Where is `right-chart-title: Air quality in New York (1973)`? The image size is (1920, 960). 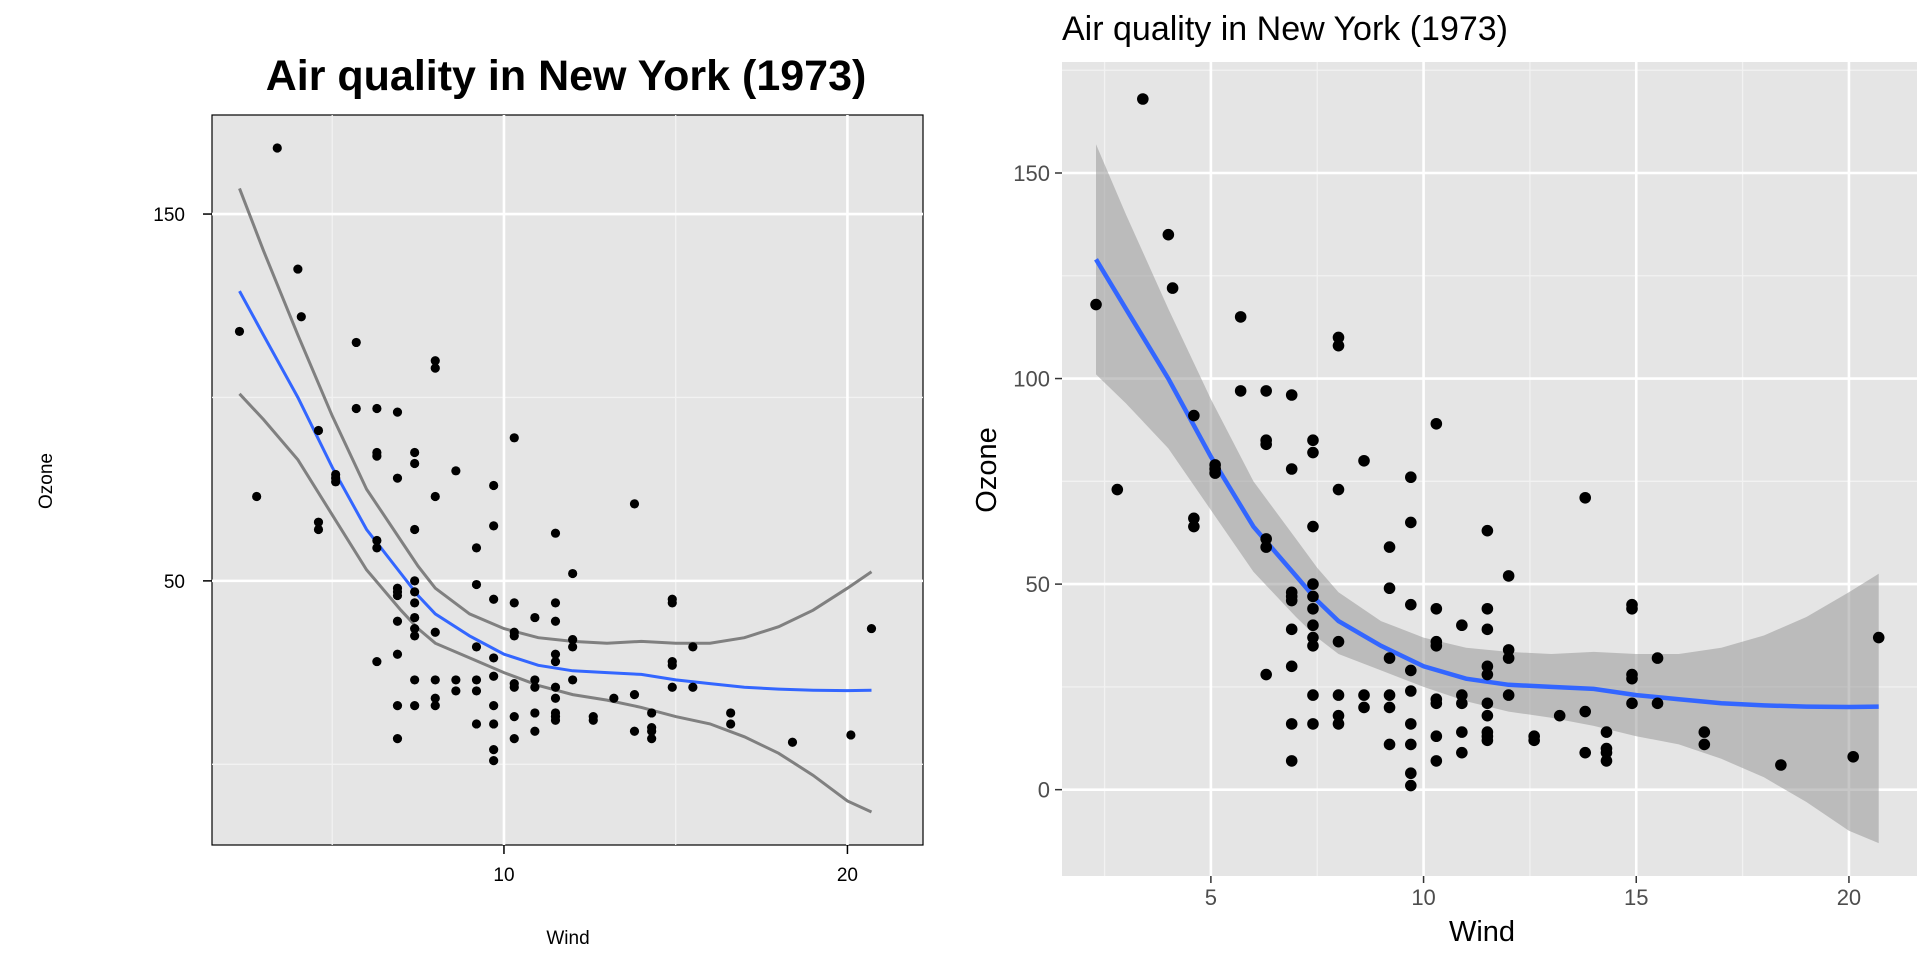
right-chart-title: Air quality in New York (1973) is located at coordinates (1285, 29).